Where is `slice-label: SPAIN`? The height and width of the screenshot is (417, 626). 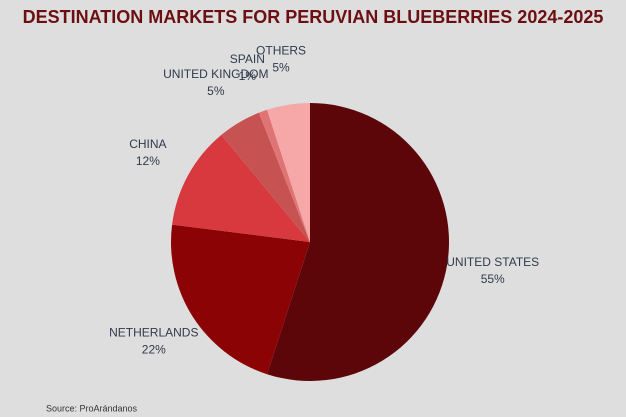
slice-label: SPAIN is located at coordinates (247, 59).